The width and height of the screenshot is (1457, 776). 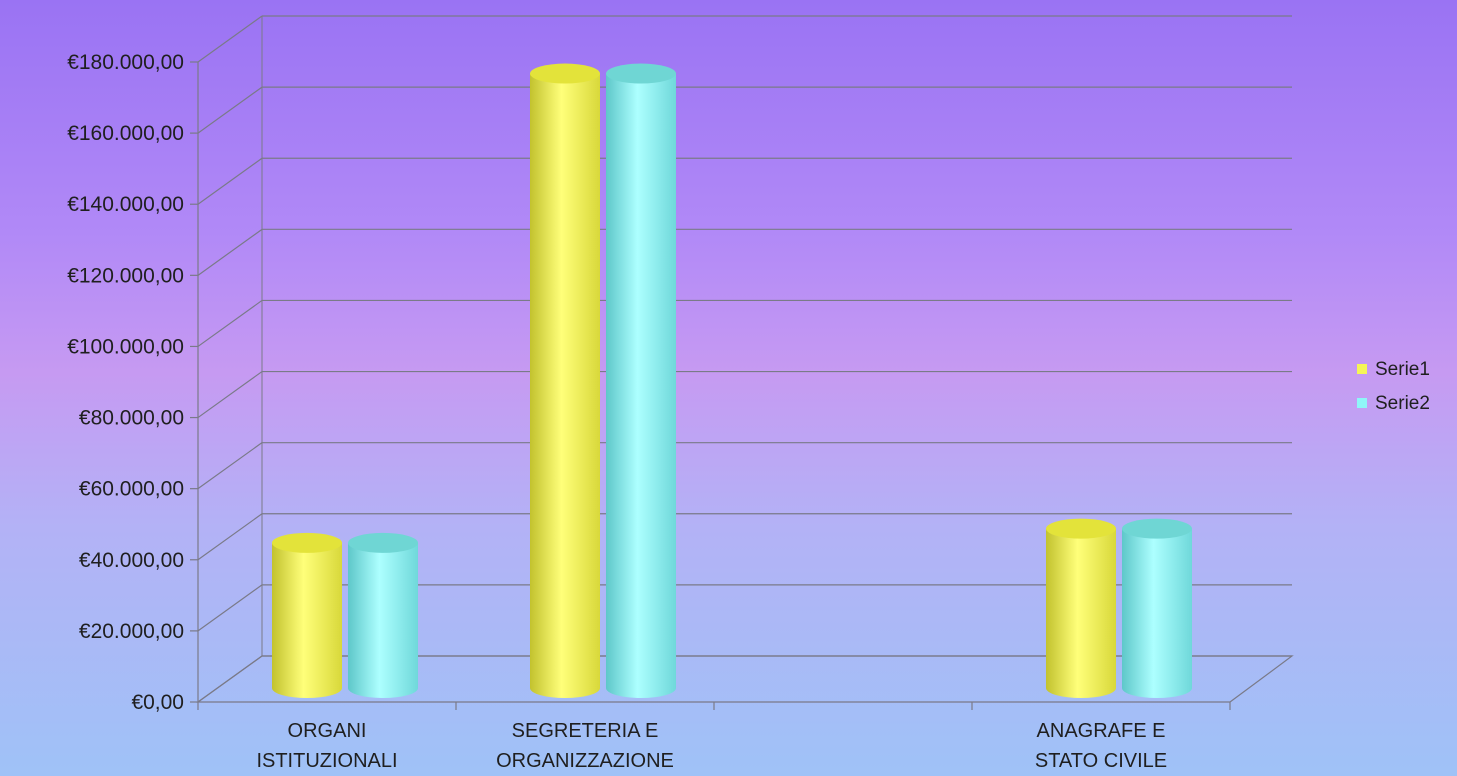 I want to click on x-category-label: SEGRETERIA E, so click(x=585, y=731).